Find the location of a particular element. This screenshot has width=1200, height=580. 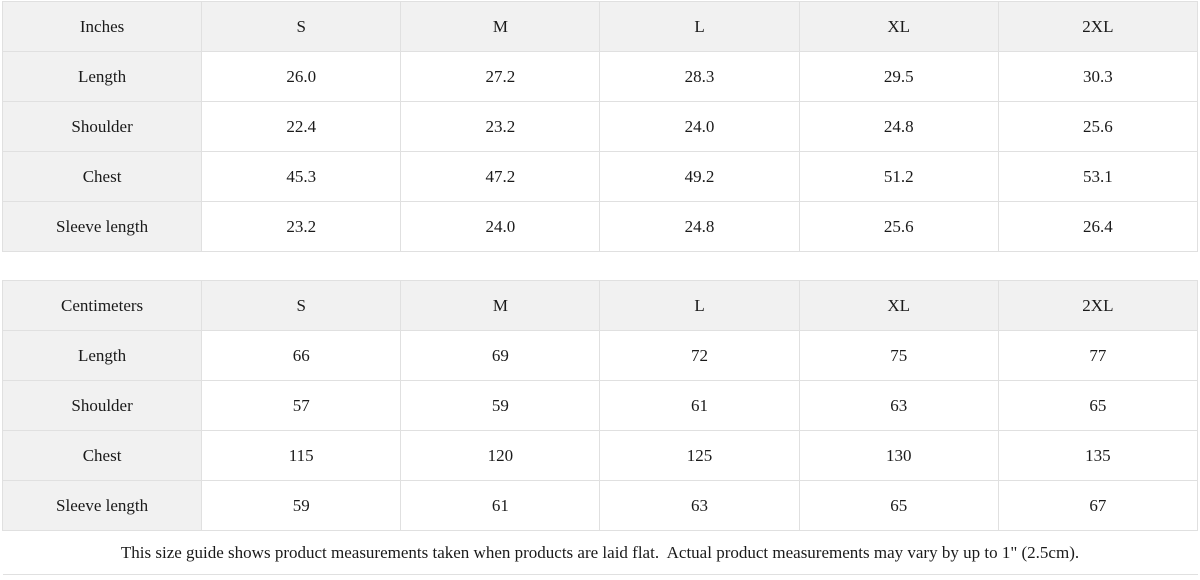

measurement-row: Length 26.0 27.2 28.3 29.5 30.3 is located at coordinates (600, 76).